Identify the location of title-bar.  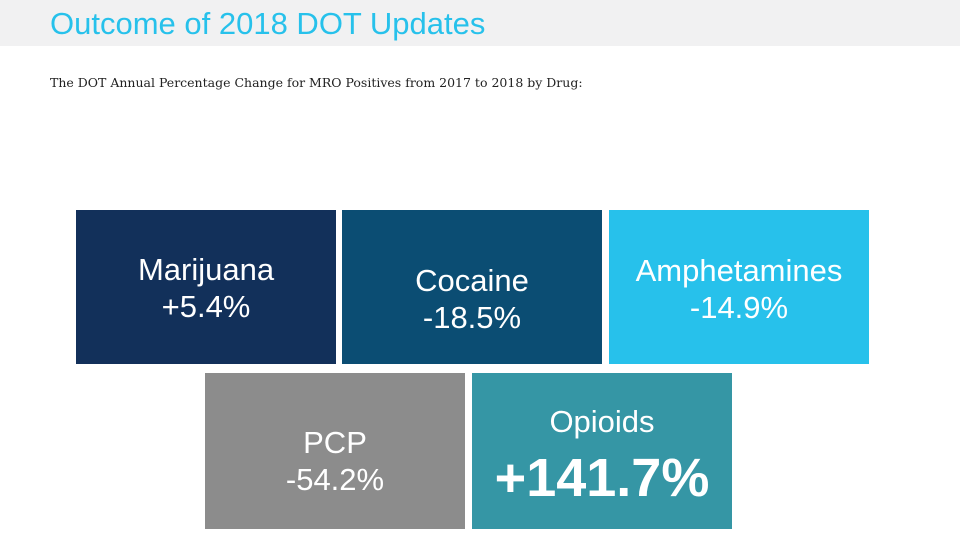
(480, 23).